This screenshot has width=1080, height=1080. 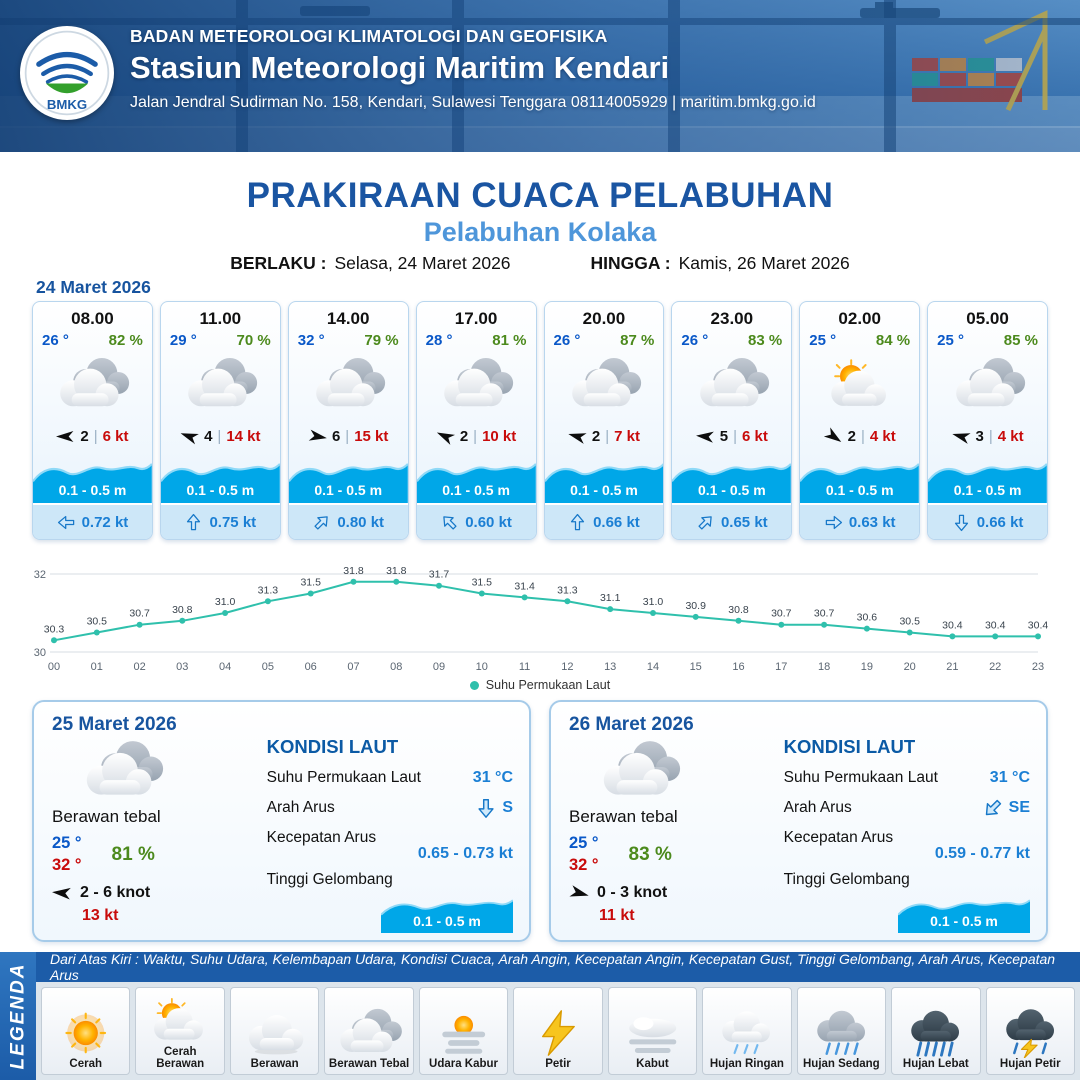 What do you see at coordinates (627, 436) in the screenshot?
I see `gust-speed: 7 kt` at bounding box center [627, 436].